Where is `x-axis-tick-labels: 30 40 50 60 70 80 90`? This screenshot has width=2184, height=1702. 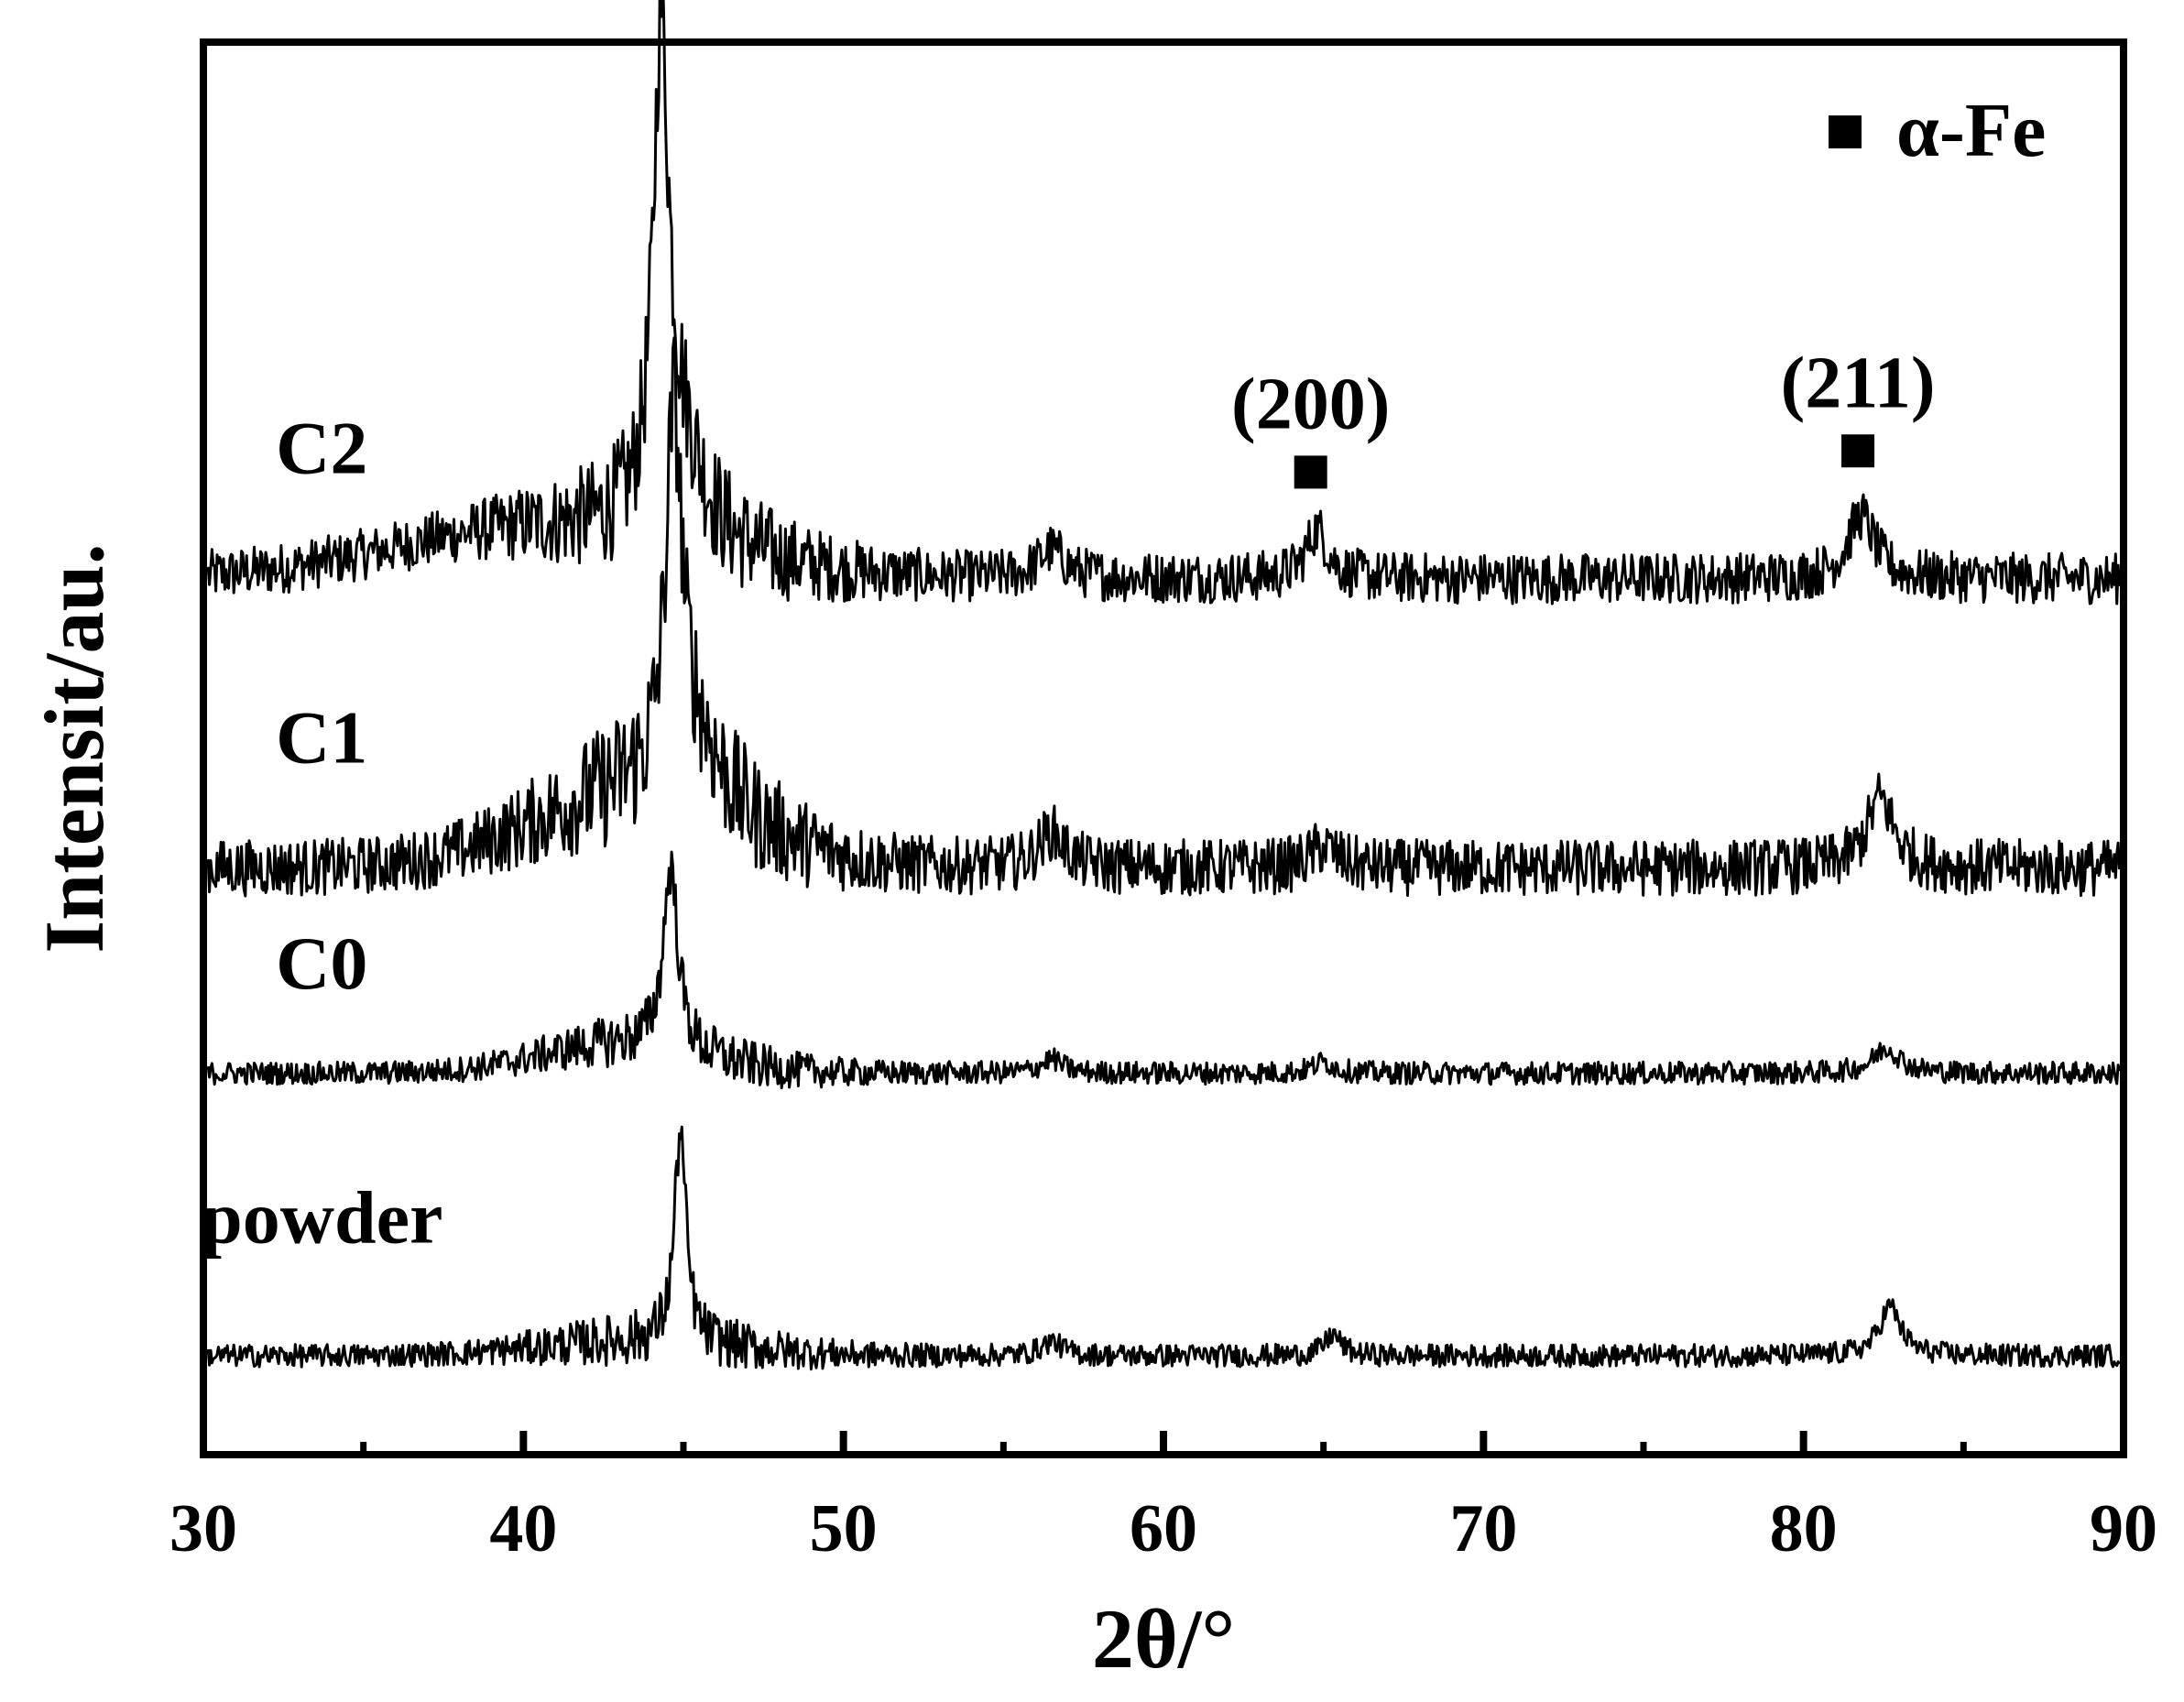
x-axis-tick-labels: 30 40 50 60 70 80 90 is located at coordinates (1163, 1528).